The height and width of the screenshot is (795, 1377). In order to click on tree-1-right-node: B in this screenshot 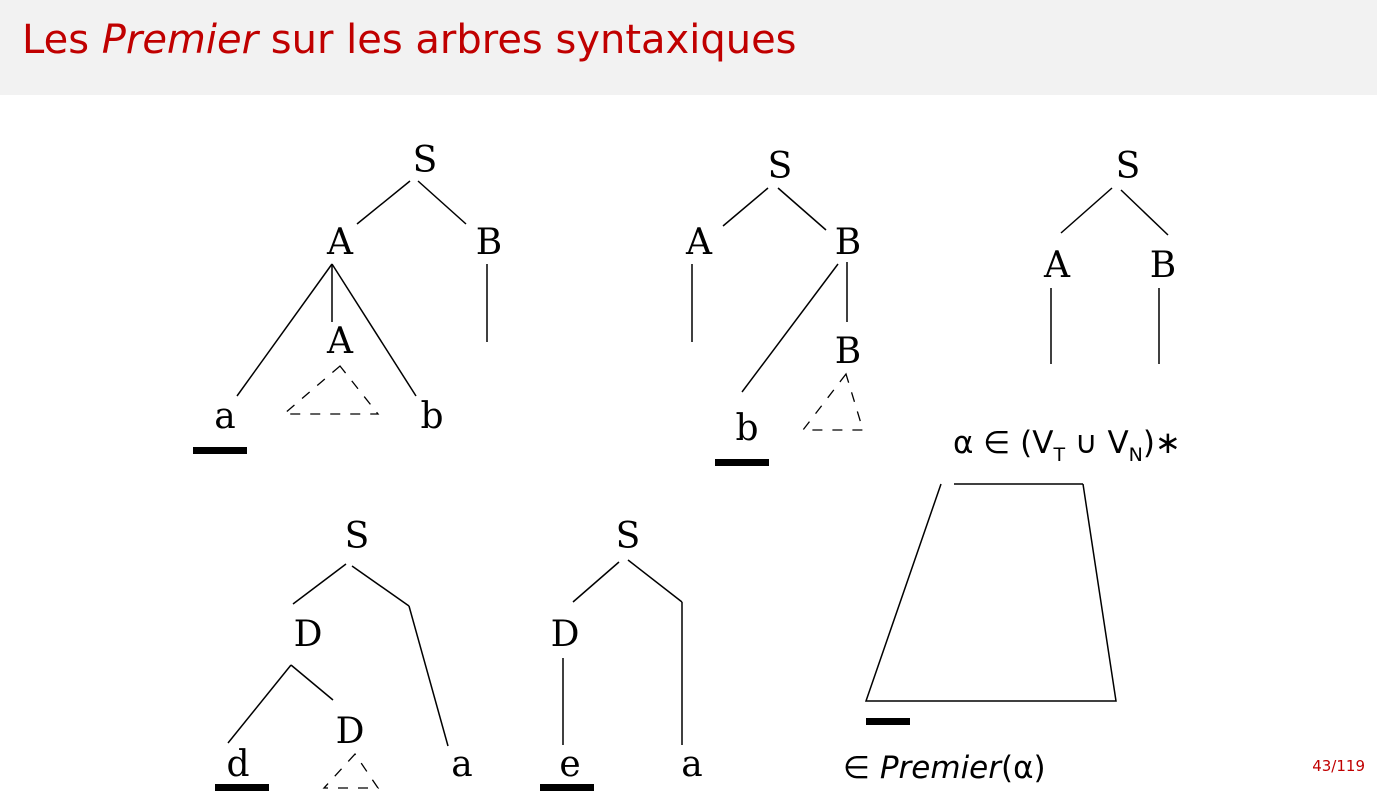, I will do `click(489, 242)`.